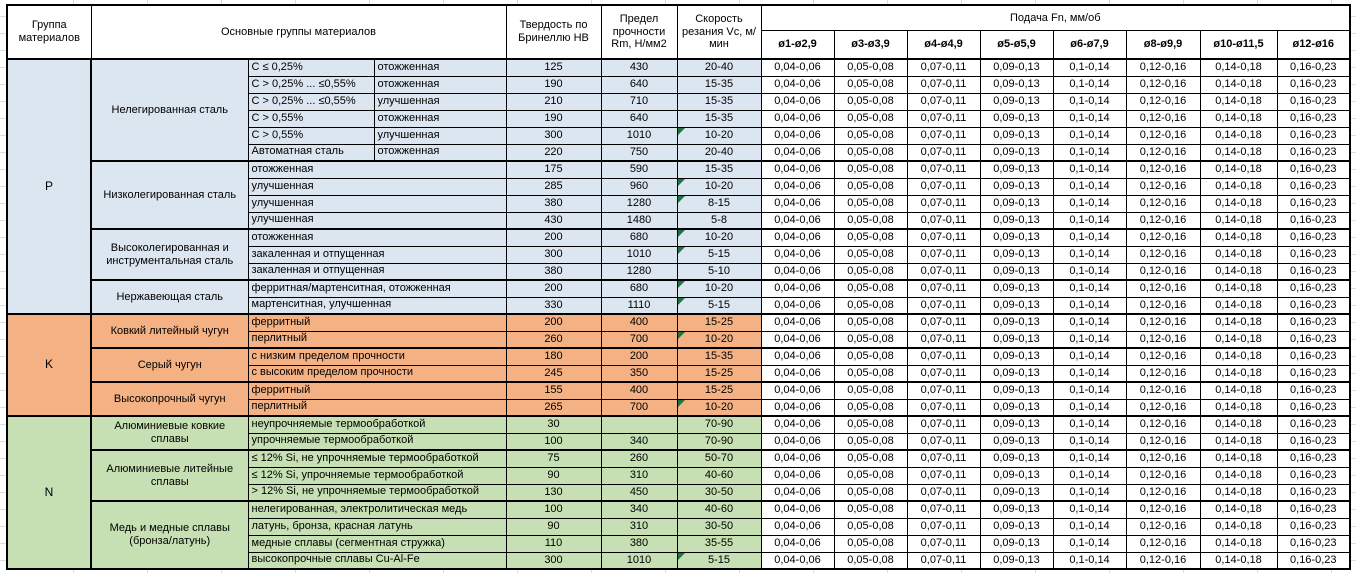  Describe the element at coordinates (639, 509) in the screenshot. I see `rm-cell: 340` at that location.